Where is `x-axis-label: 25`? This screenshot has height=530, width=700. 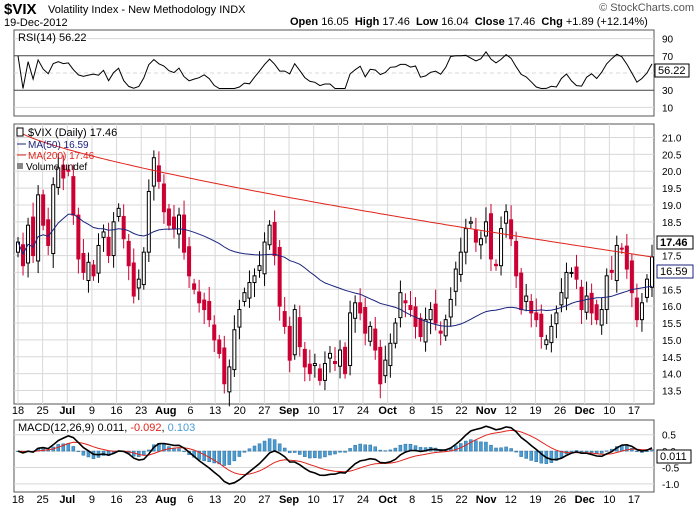
x-axis-label: 25 is located at coordinates (43, 411).